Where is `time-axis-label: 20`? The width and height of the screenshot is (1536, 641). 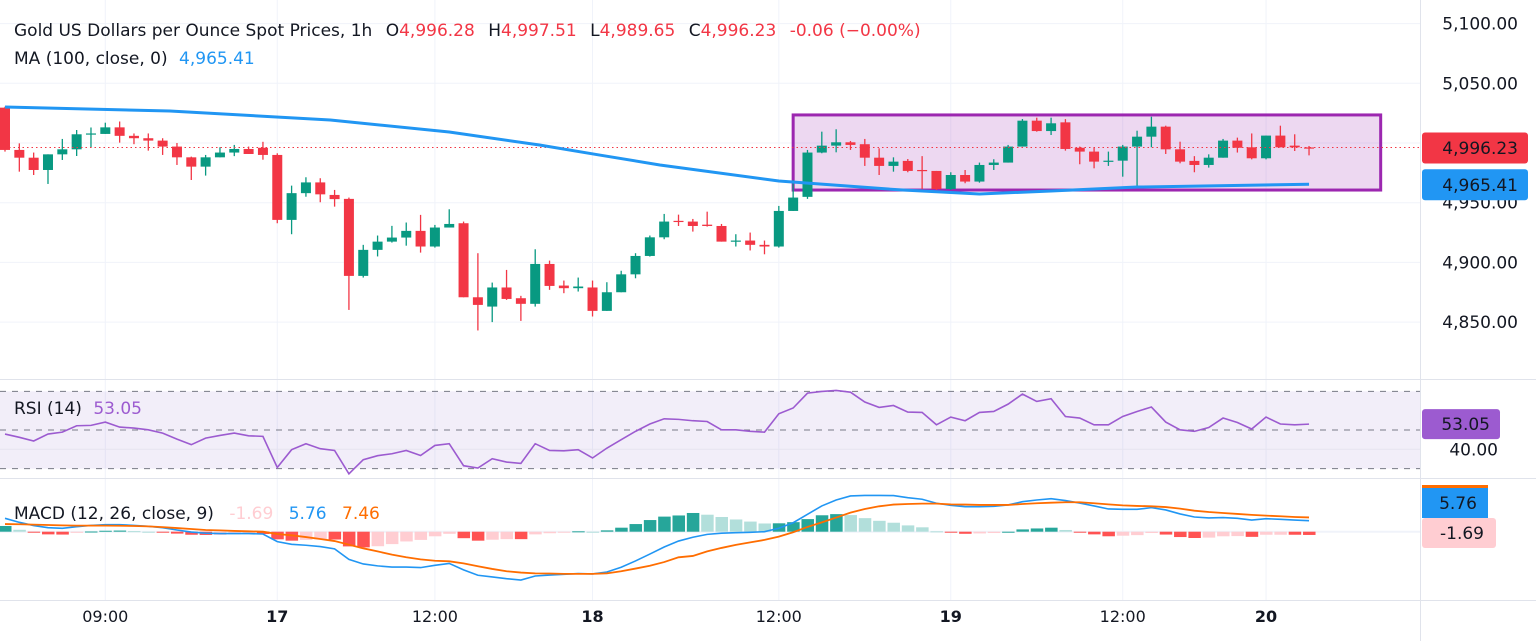 time-axis-label: 20 is located at coordinates (1266, 616).